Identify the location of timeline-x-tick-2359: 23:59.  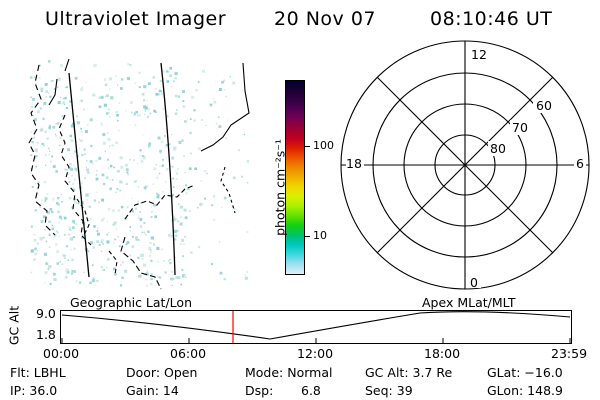
(569, 353).